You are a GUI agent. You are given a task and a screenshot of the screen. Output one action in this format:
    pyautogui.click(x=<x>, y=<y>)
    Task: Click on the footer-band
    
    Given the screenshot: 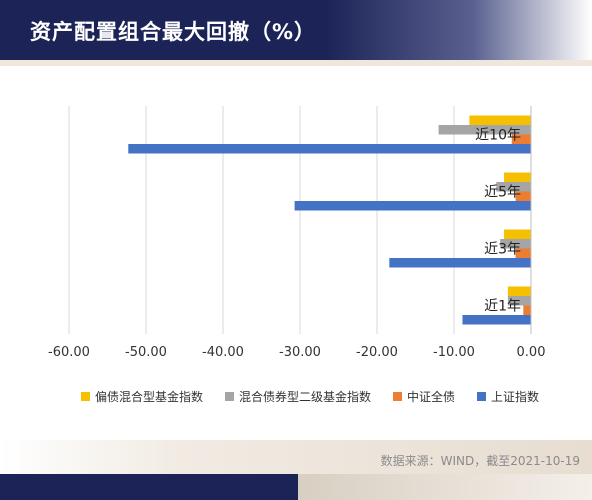 What is the action you would take?
    pyautogui.click(x=296, y=457)
    